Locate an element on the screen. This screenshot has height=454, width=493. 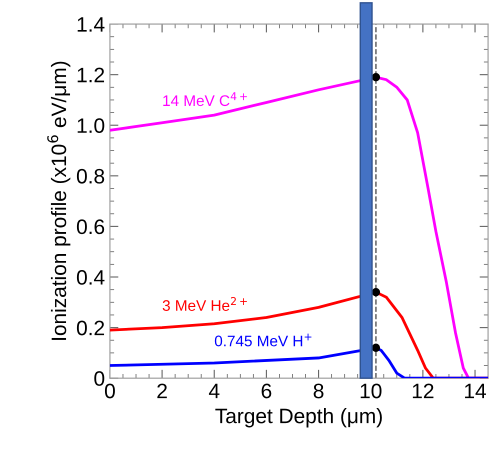
series-label: 14 MeV C$^{4+}$ is located at coordinates (205, 99).